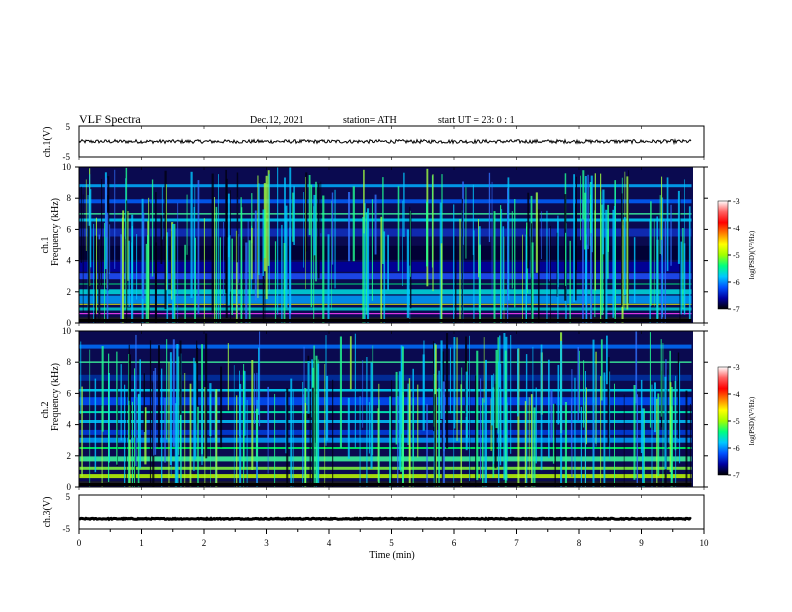 Image resolution: width=792 pixels, height=612 pixels. I want to click on freq-tick-label: 4, so click(69, 425).